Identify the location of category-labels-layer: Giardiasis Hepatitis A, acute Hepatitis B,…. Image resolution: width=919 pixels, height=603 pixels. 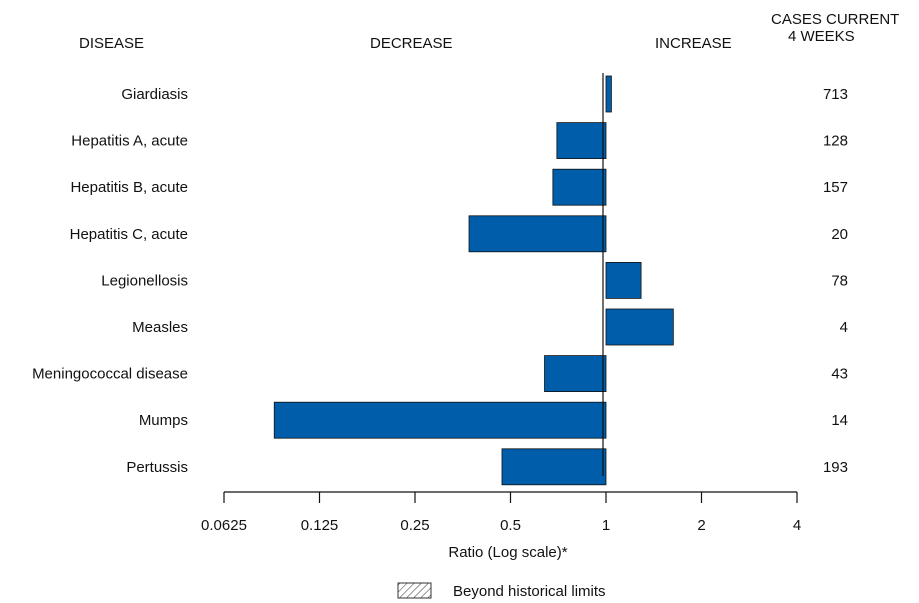
(110, 281).